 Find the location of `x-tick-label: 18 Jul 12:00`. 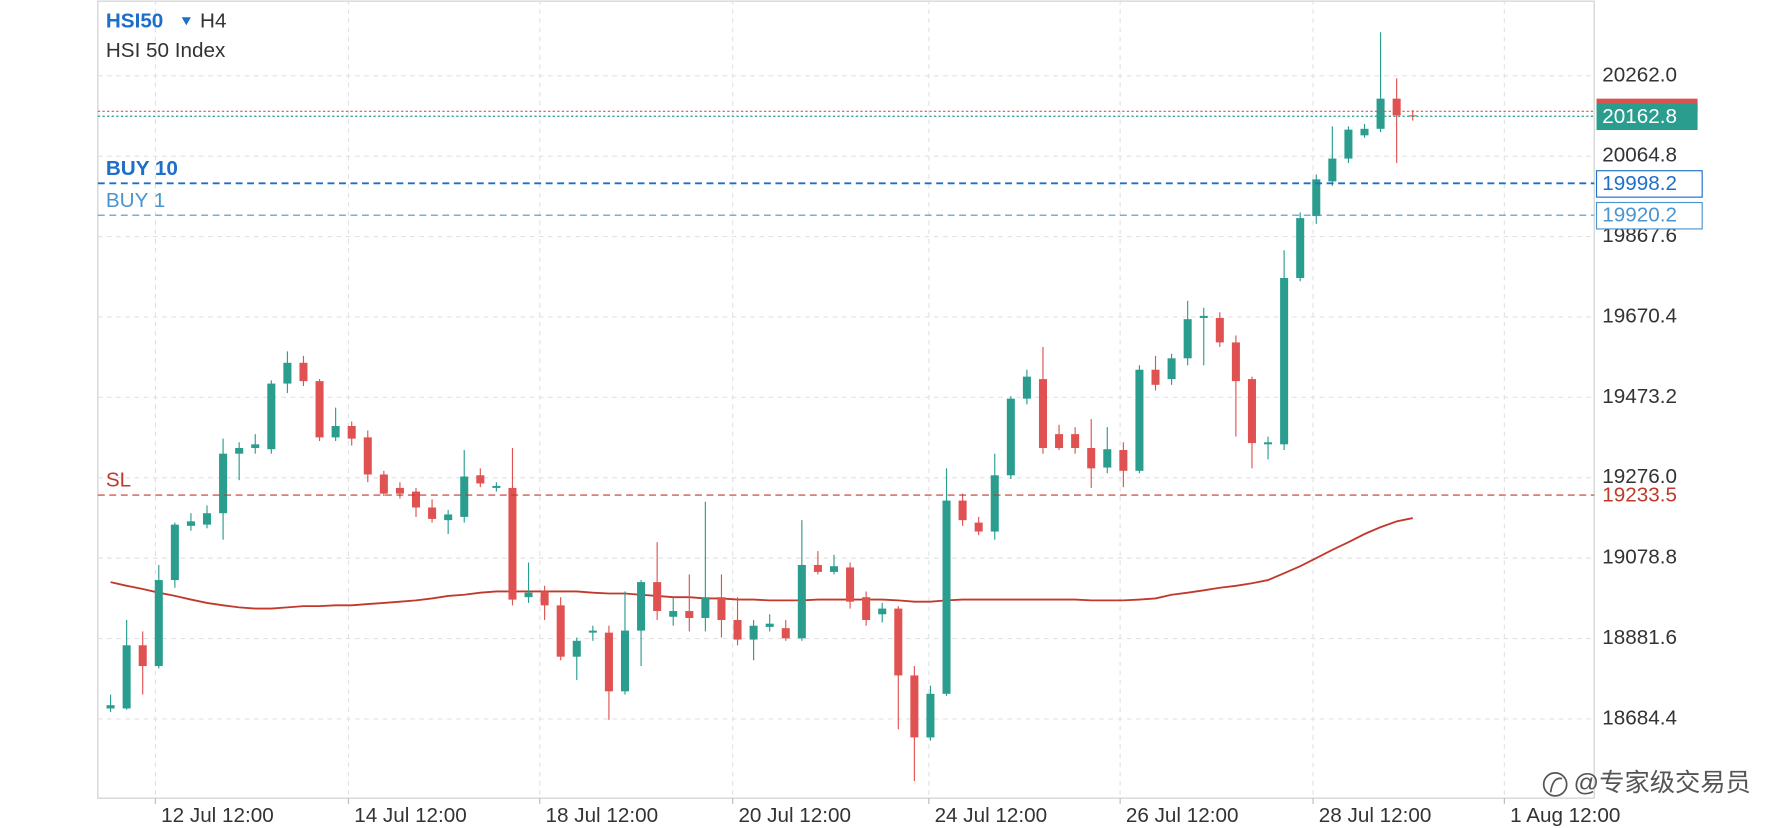

x-tick-label: 18 Jul 12:00 is located at coordinates (602, 815).